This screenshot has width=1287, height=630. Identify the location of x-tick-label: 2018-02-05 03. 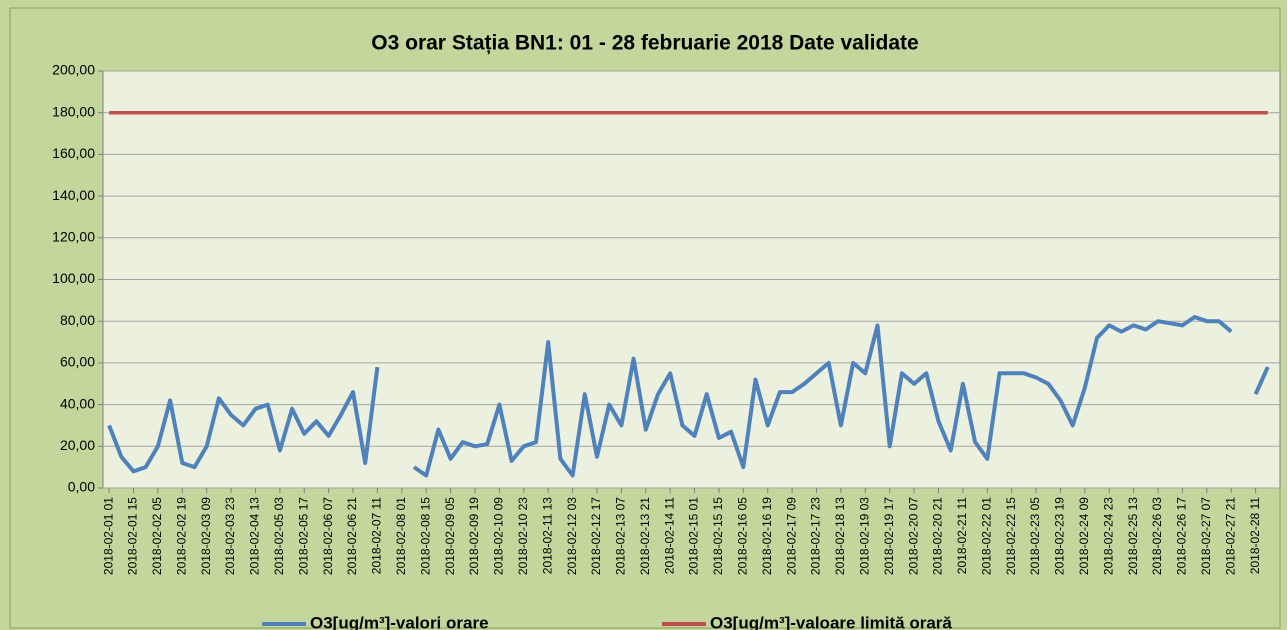
(279, 536).